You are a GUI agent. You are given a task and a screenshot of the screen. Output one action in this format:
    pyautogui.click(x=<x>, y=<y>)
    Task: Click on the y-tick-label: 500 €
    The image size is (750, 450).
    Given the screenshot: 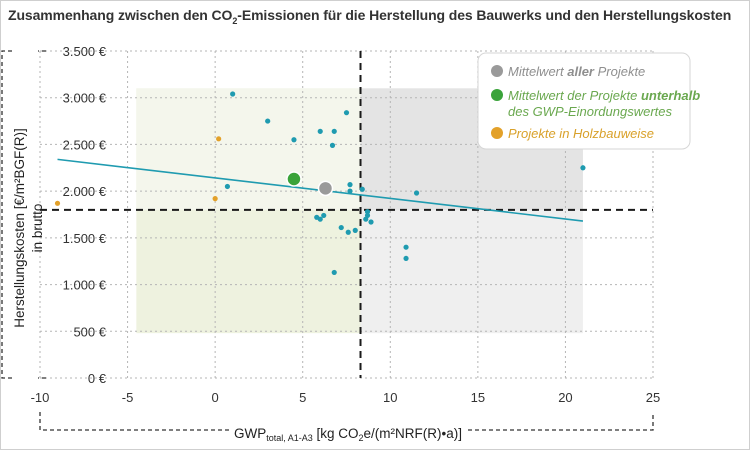 What is the action you would take?
    pyautogui.click(x=89, y=331)
    